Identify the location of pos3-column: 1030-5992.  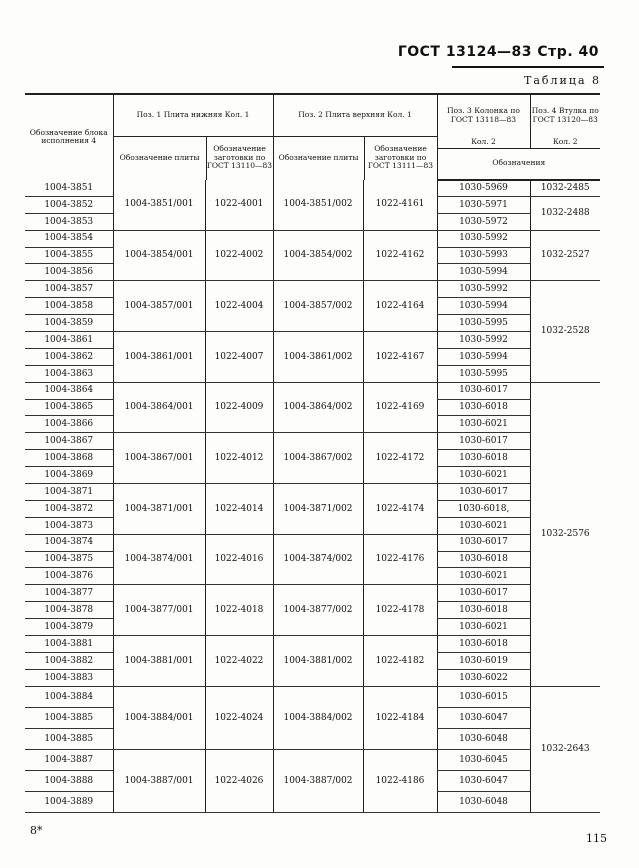
(483, 289).